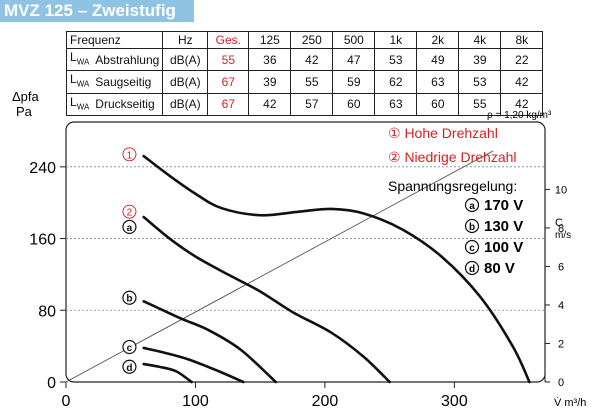 The height and width of the screenshot is (409, 600). I want to click on curve-marker-label: 2, so click(130, 213).